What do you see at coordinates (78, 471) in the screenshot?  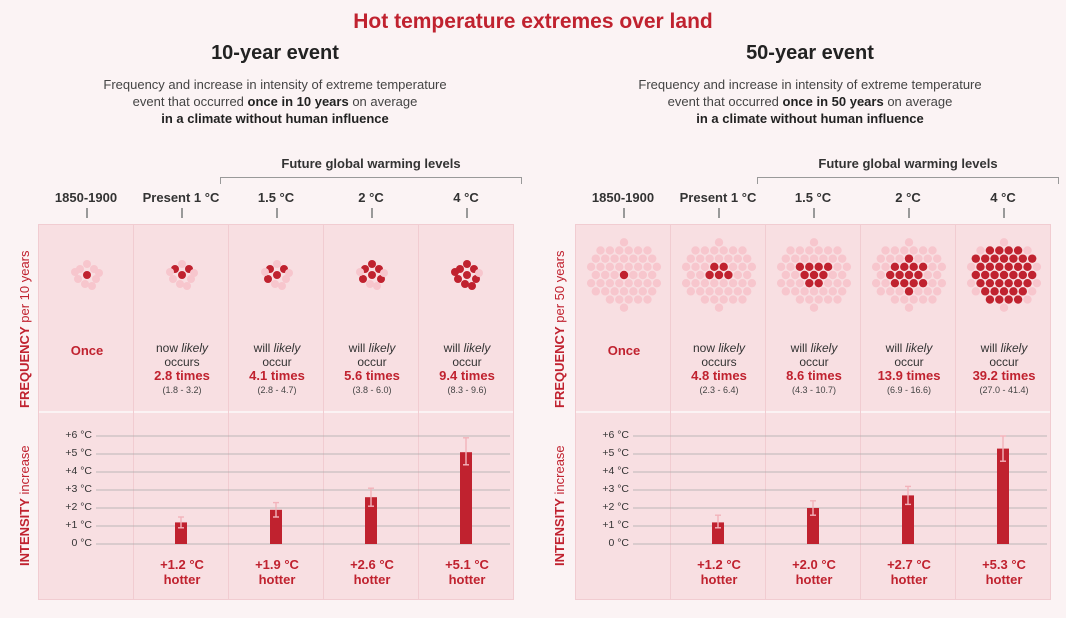 I see `y-tick-label: +4 °C` at bounding box center [78, 471].